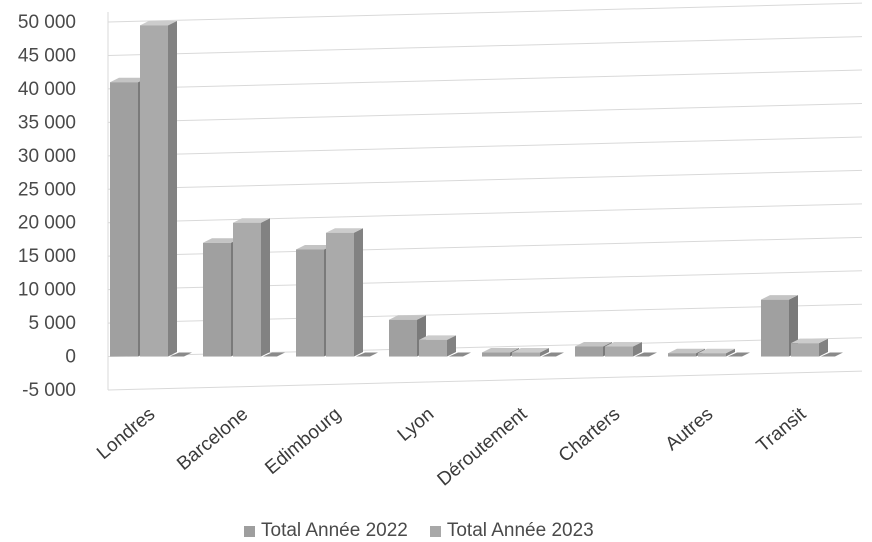 This screenshot has width=872, height=542. I want to click on legend-item-2023: Total Année 2023, so click(511, 531).